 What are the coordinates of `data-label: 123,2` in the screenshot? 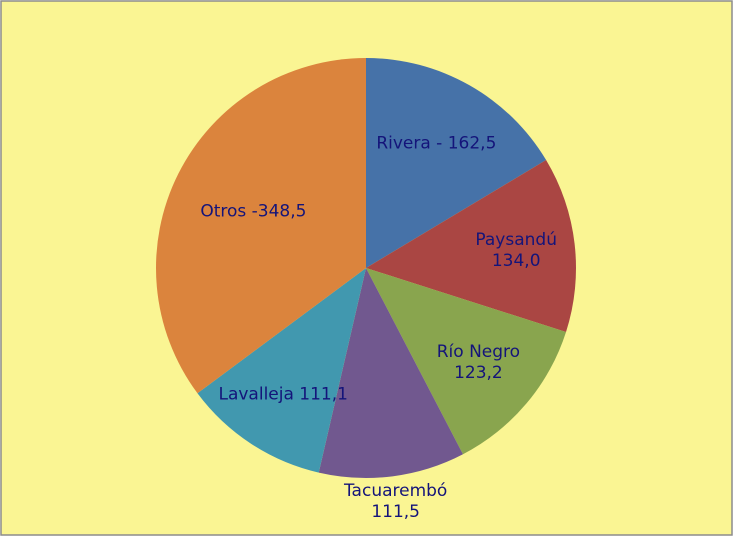 It's located at (478, 373).